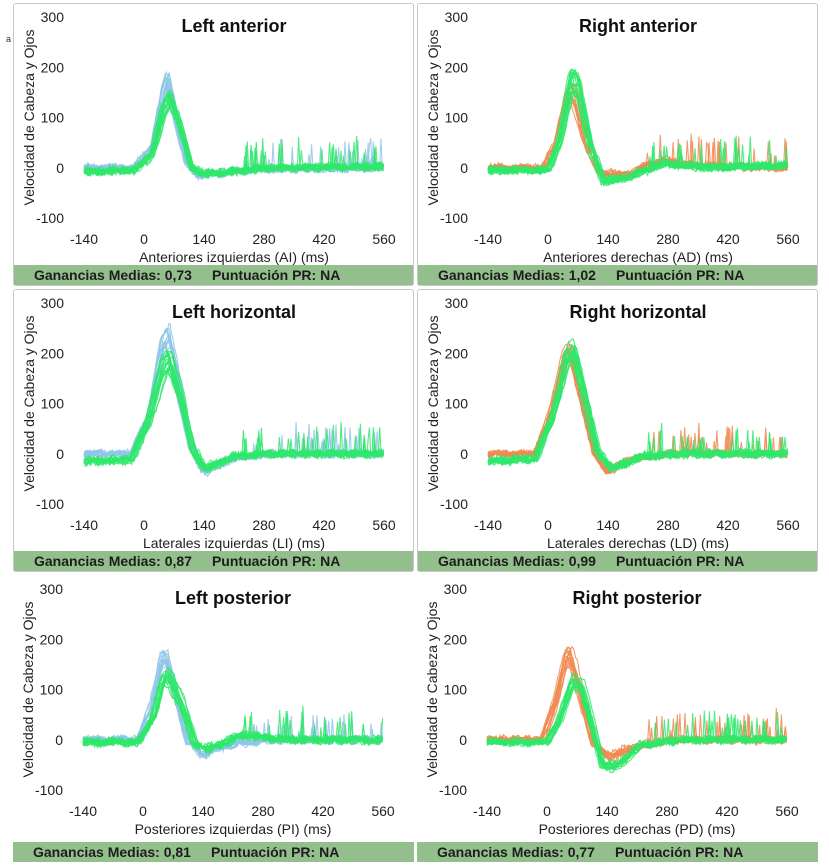 This screenshot has height=865, width=829. Describe the element at coordinates (617, 561) in the screenshot. I see `panel-footer: Ganancias Medias: 0,99 Puntuación PR: NA` at that location.